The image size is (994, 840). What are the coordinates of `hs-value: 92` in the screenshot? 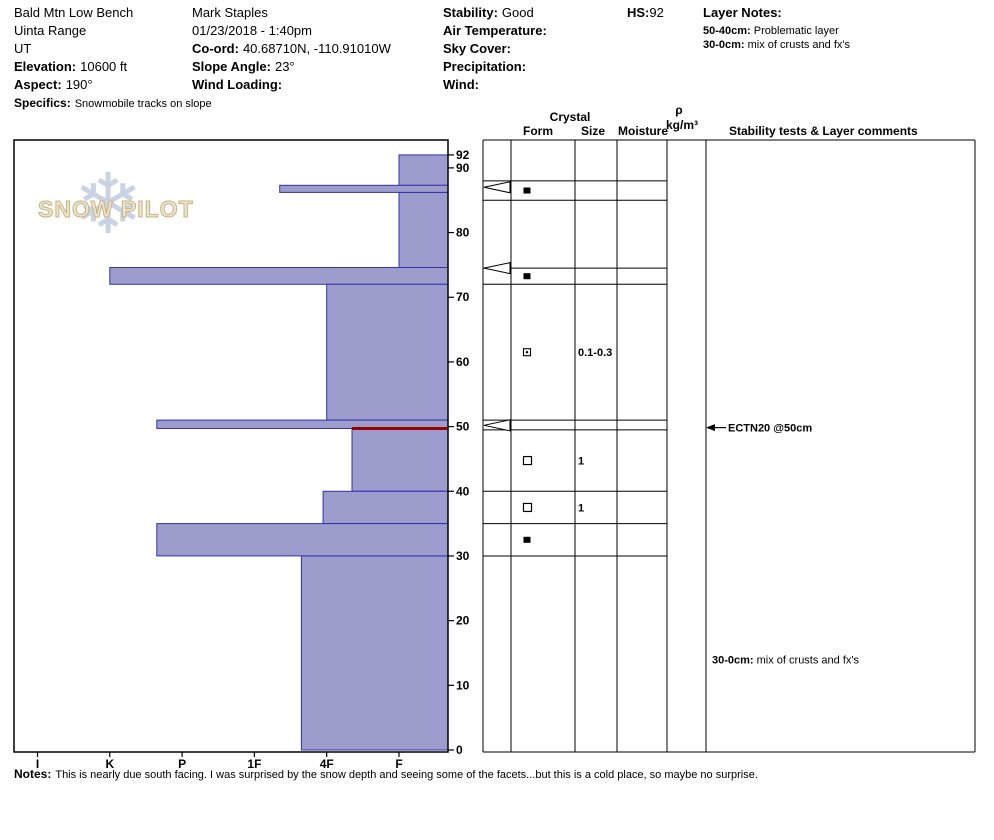 It's located at (656, 12).